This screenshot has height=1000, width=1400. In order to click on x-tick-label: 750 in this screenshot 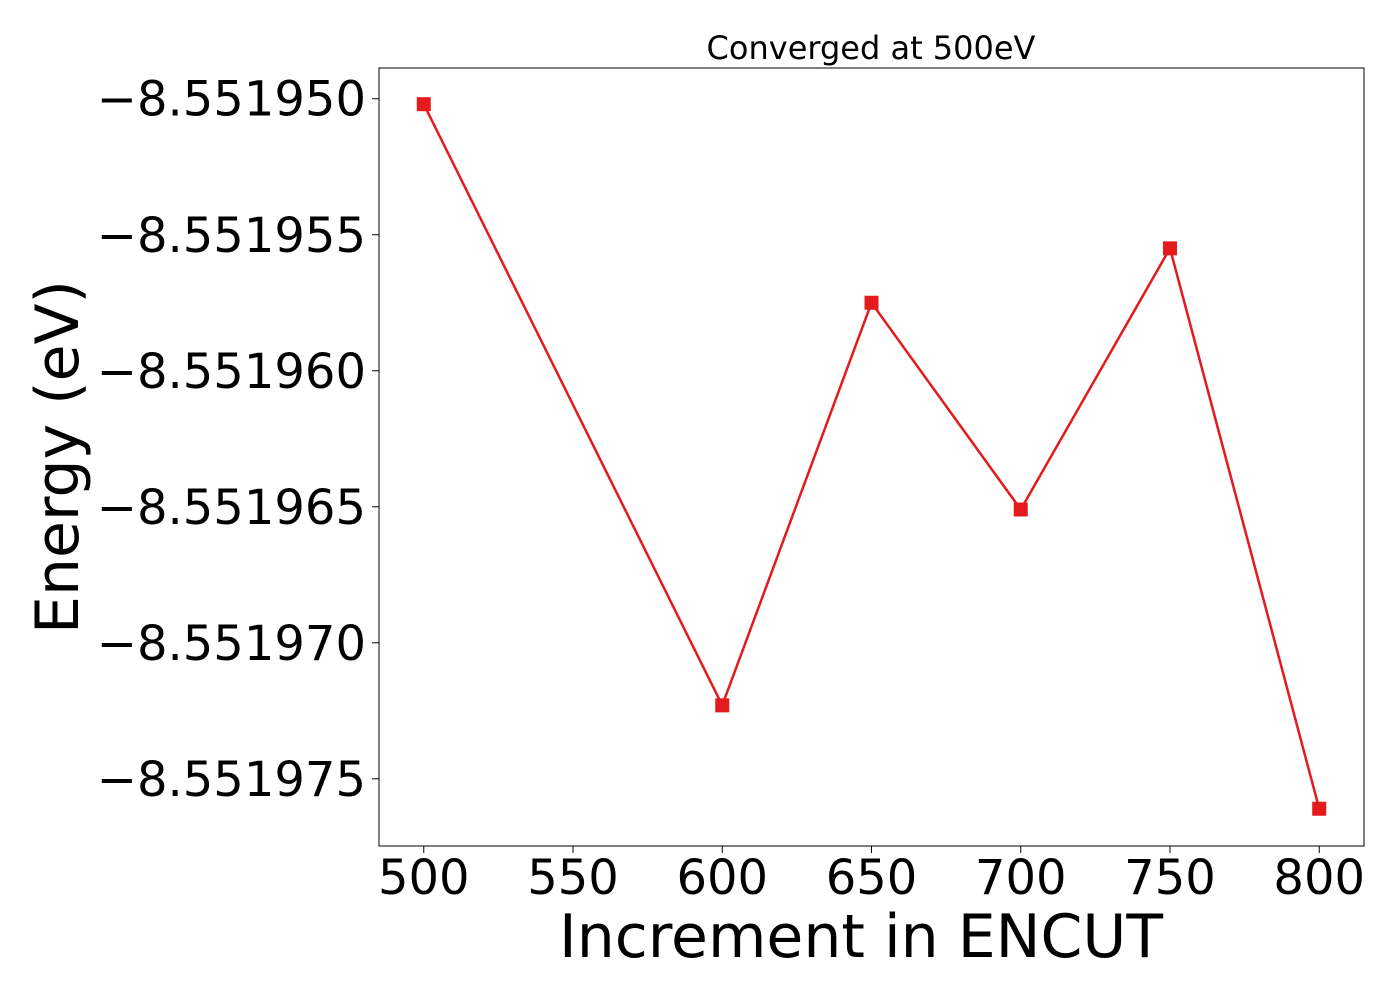, I will do `click(1170, 878)`.